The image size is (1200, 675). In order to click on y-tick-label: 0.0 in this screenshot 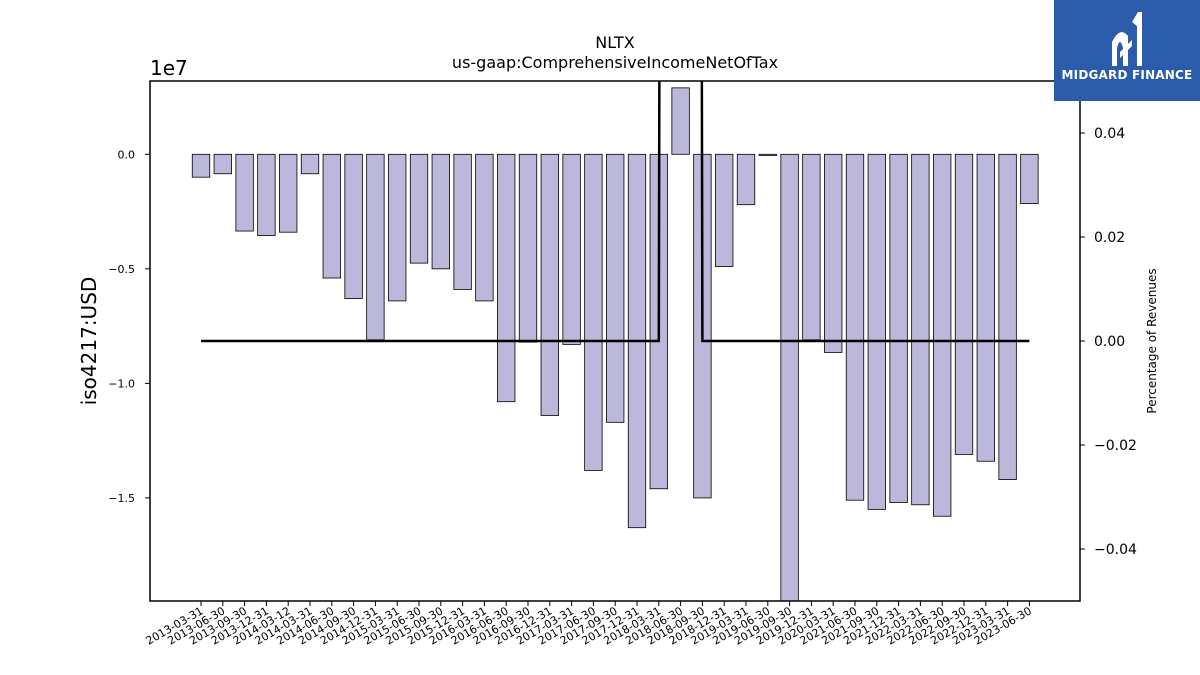, I will do `click(127, 154)`.